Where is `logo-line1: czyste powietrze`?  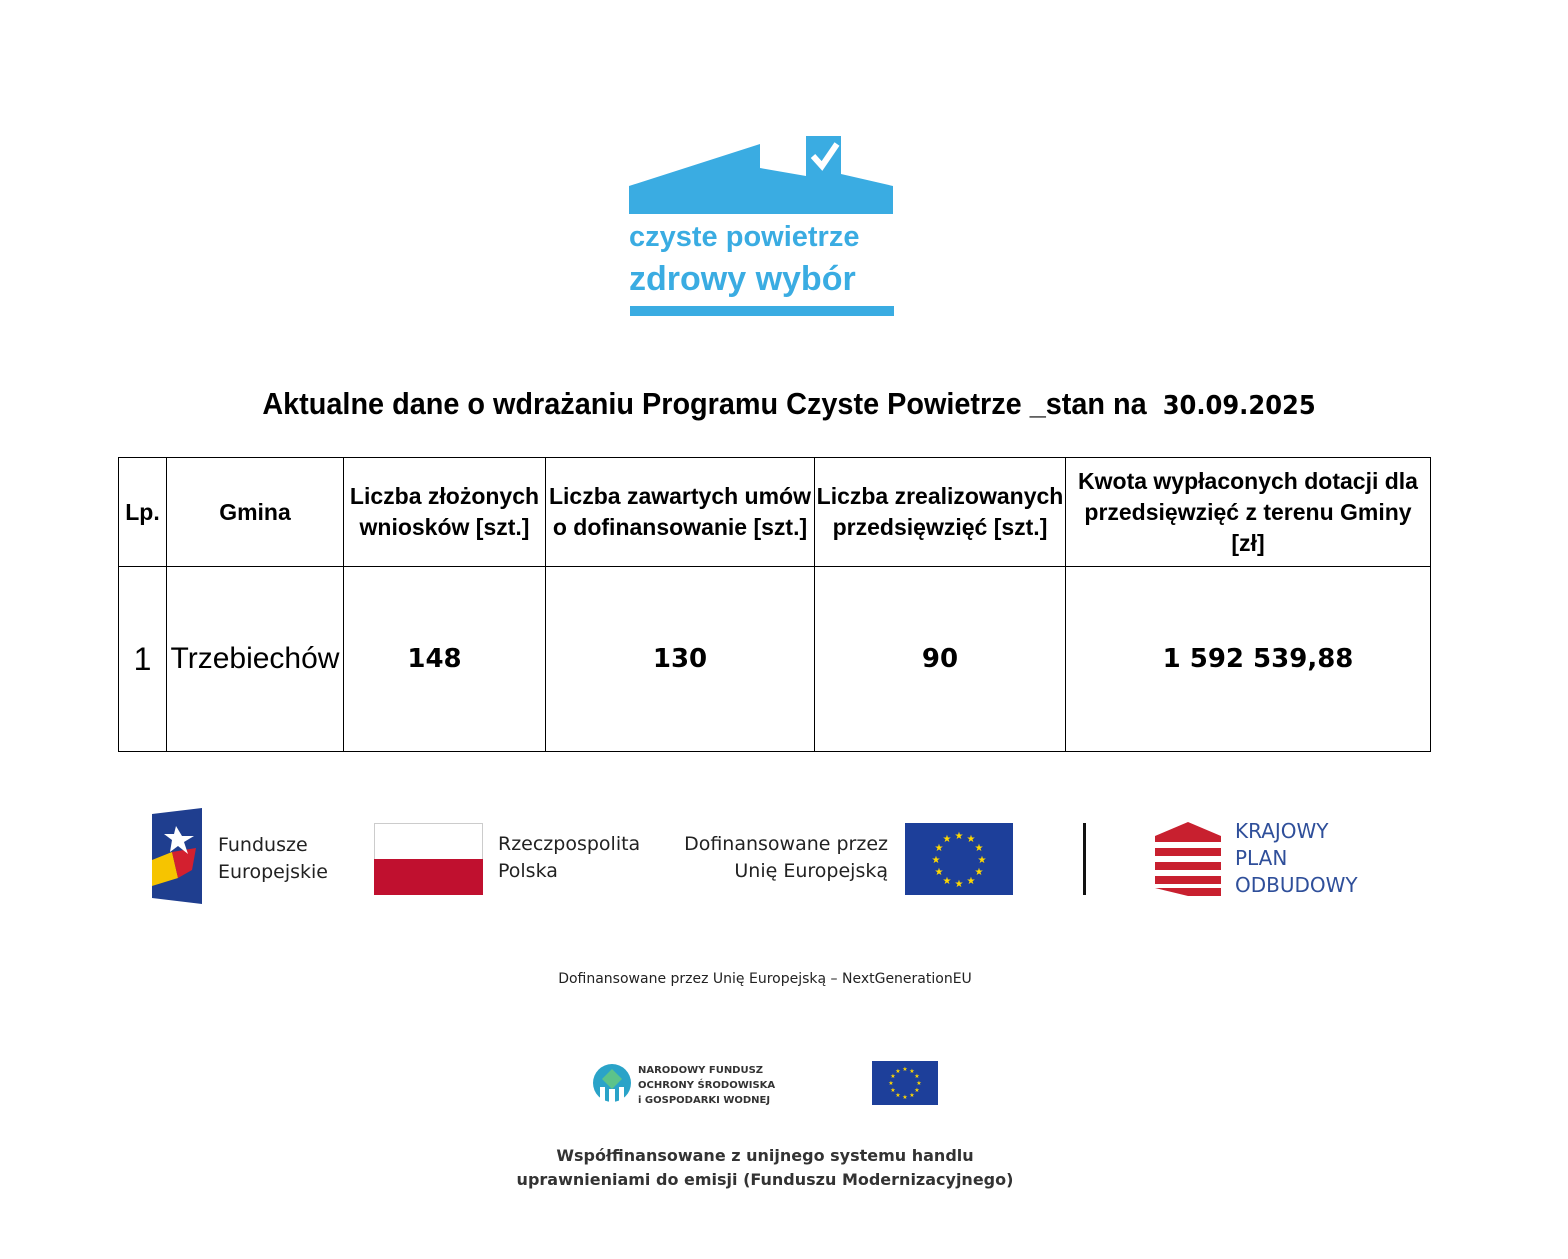
logo-line1: czyste powietrze is located at coordinates (744, 237).